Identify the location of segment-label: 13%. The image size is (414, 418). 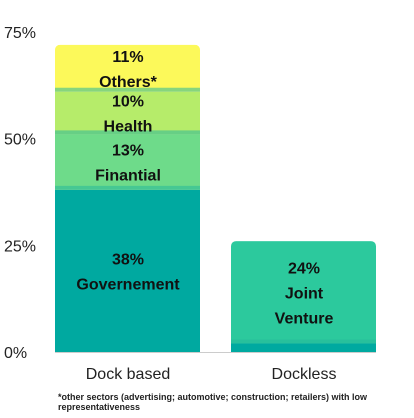
(128, 151).